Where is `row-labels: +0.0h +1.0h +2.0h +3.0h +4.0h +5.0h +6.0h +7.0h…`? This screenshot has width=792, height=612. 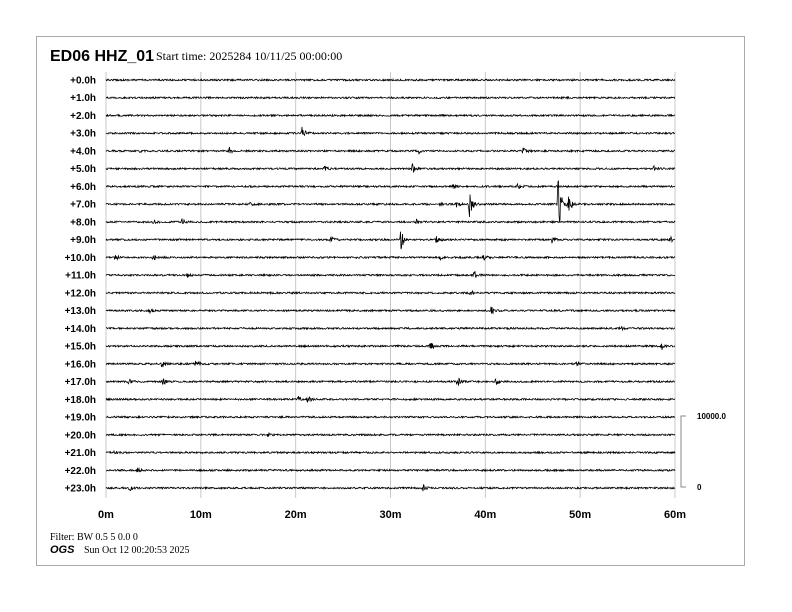 row-labels: +0.0h +1.0h +2.0h +3.0h +4.0h +5.0h +6.0h +7.0h… is located at coordinates (80, 285).